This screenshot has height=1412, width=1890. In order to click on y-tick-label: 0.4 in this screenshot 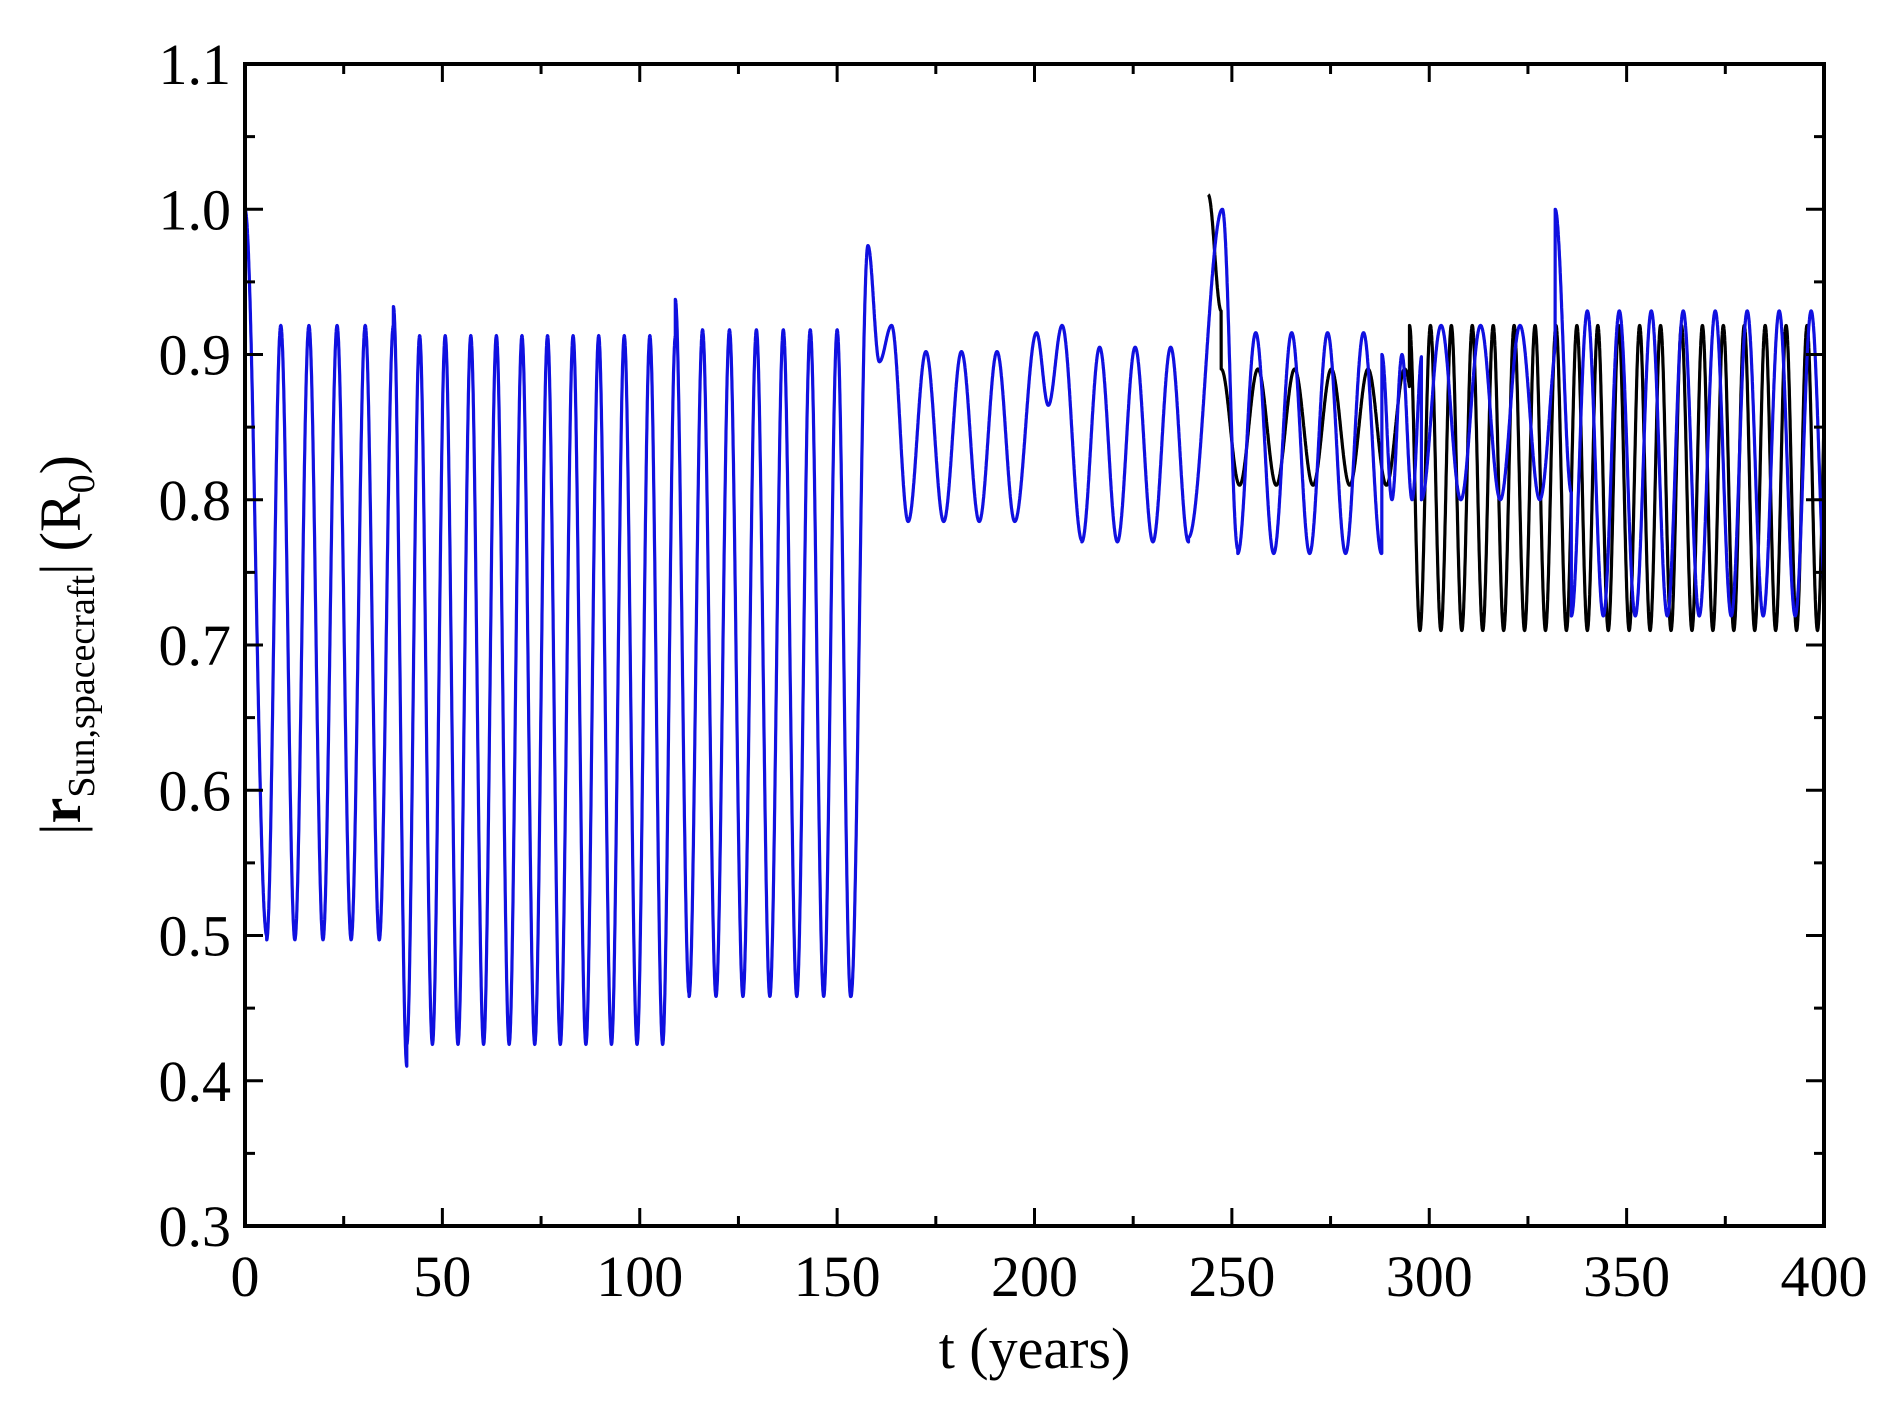, I will do `click(195, 1081)`.